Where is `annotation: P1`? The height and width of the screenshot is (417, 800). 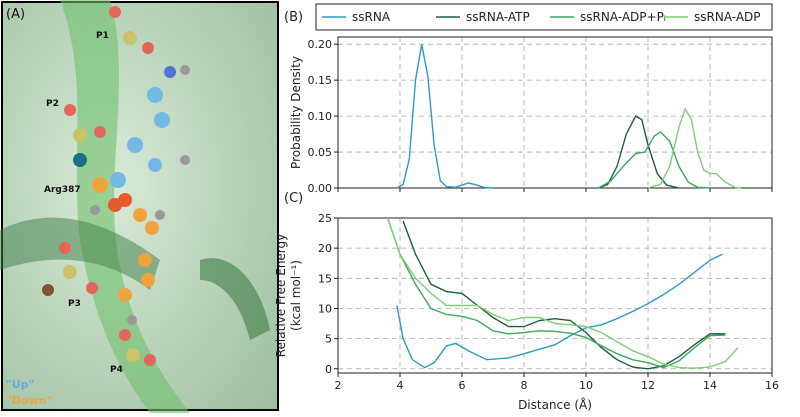 annotation: P1 is located at coordinates (102, 36).